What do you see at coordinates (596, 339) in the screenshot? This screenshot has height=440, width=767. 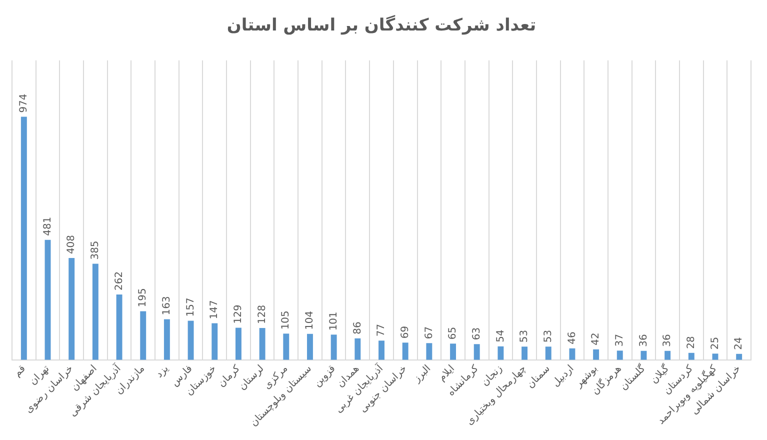 I see `data-label: 42` at bounding box center [596, 339].